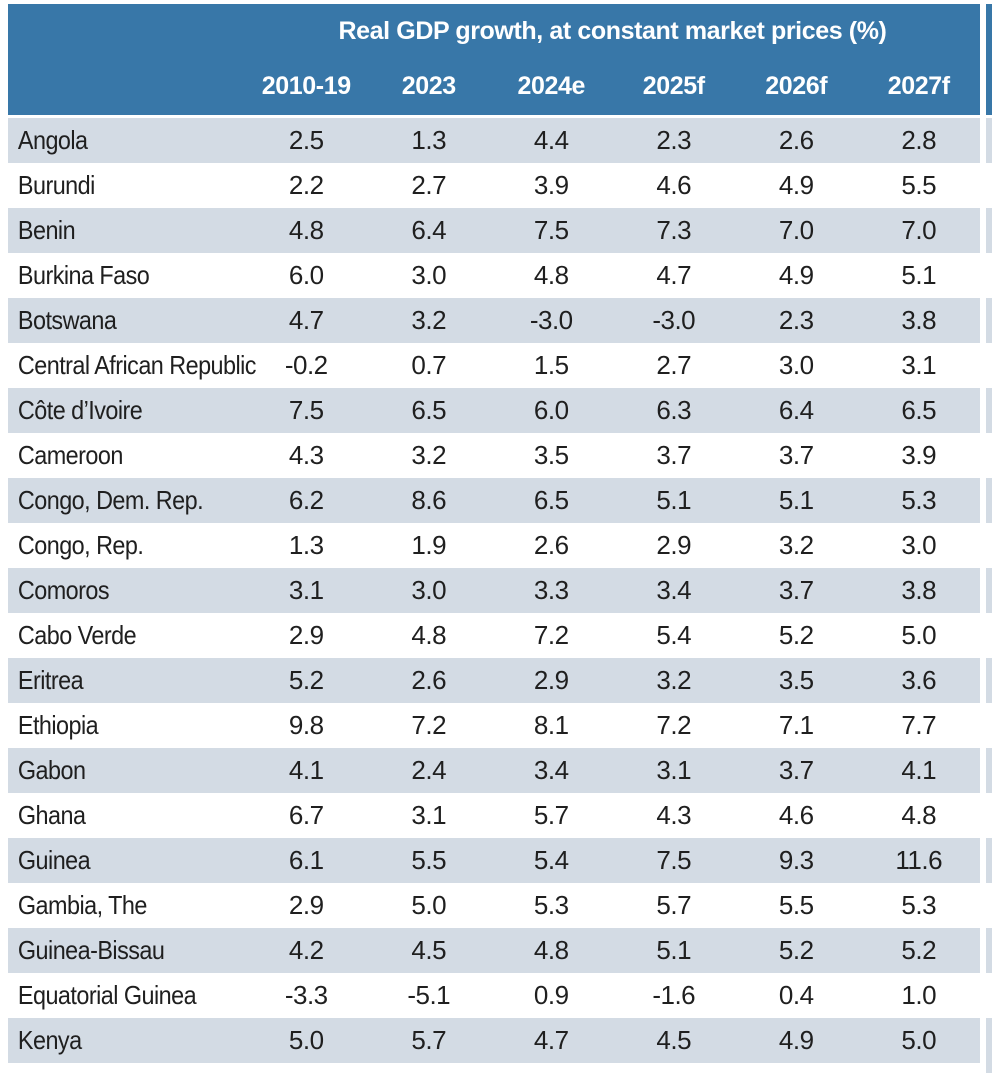 Image resolution: width=992 pixels, height=1073 pixels. What do you see at coordinates (551, 995) in the screenshot?
I see `value-cell: 0.9` at bounding box center [551, 995].